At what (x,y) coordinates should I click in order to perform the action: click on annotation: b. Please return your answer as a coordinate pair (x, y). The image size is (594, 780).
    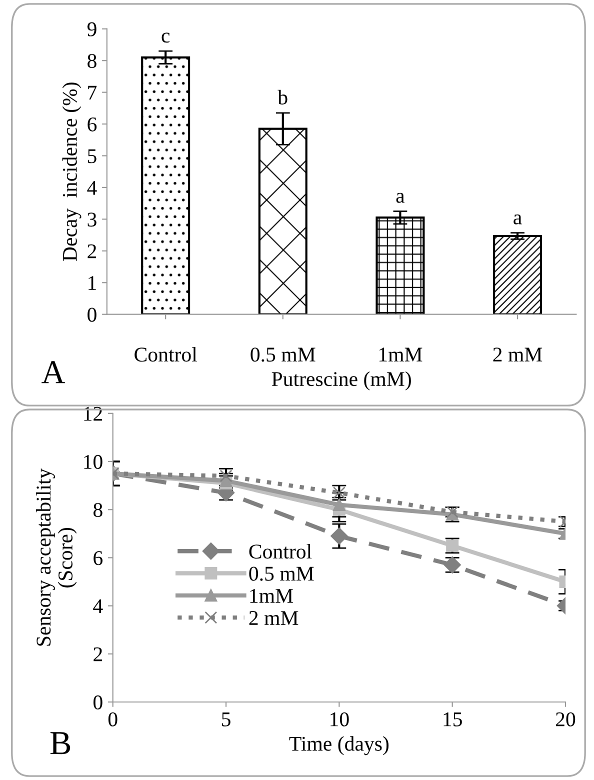
    Looking at the image, I should click on (283, 97).